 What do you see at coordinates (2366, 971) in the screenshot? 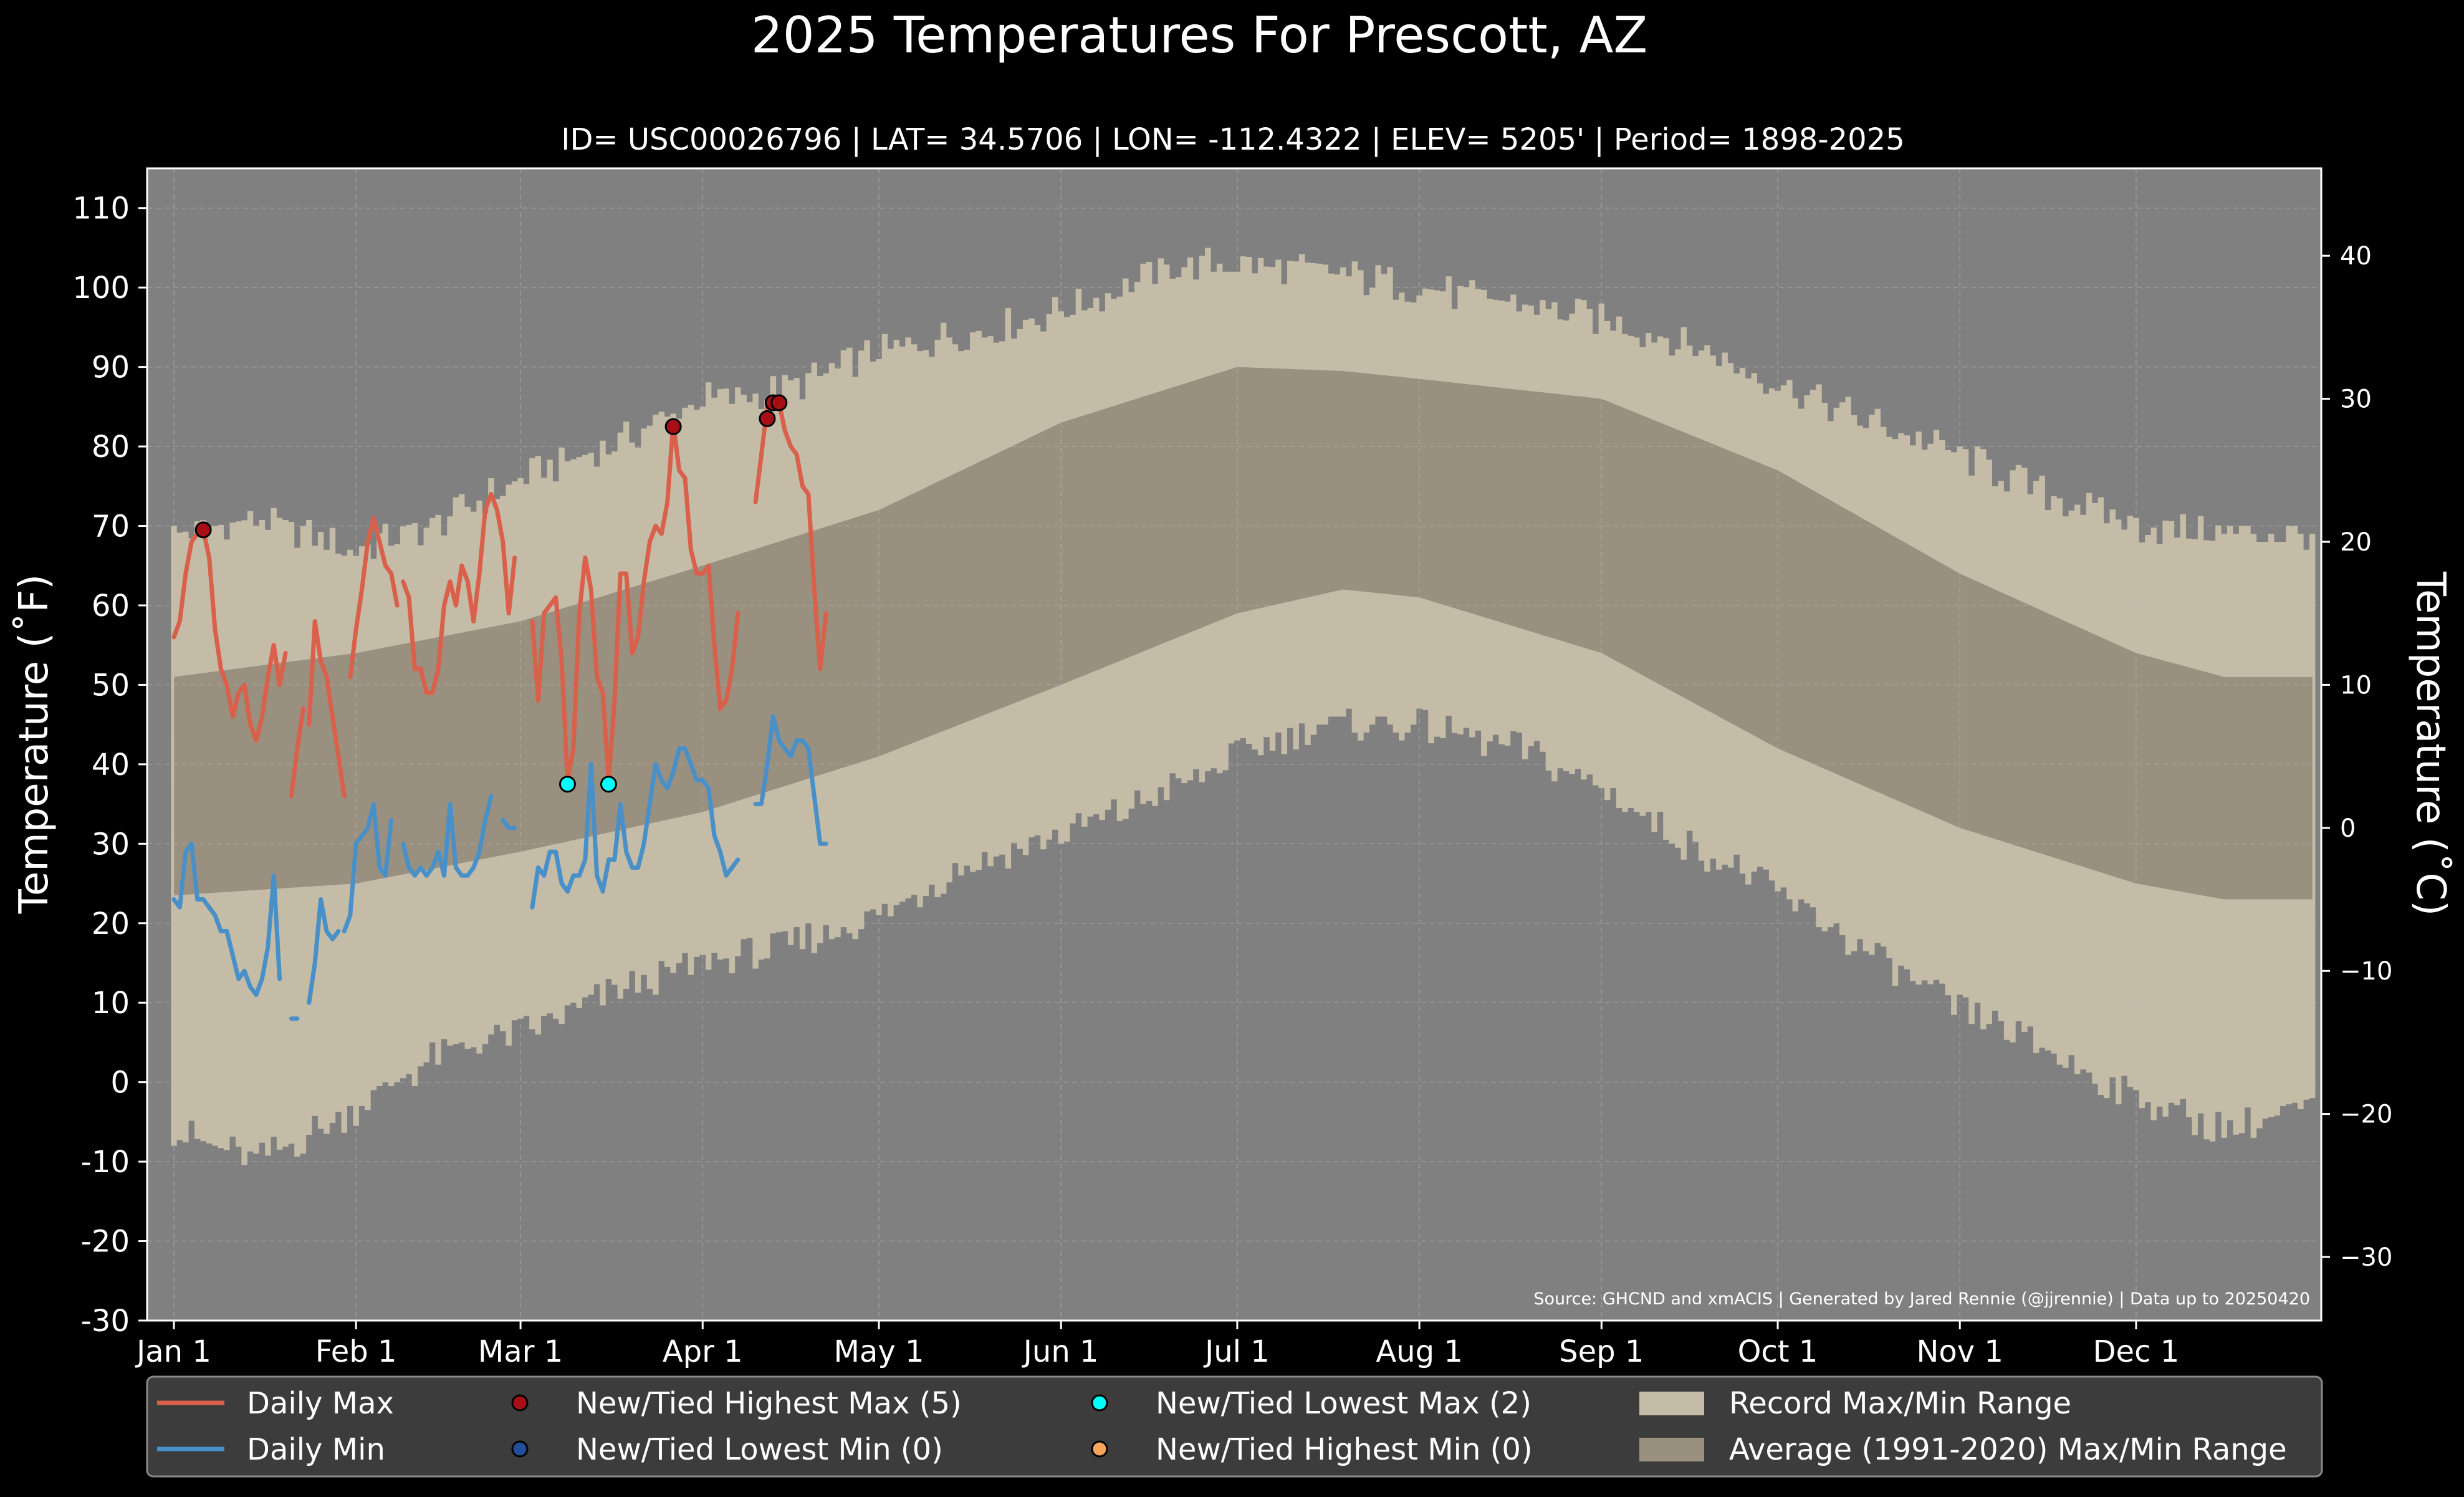
I see `y-right-tick-label: −10` at bounding box center [2366, 971].